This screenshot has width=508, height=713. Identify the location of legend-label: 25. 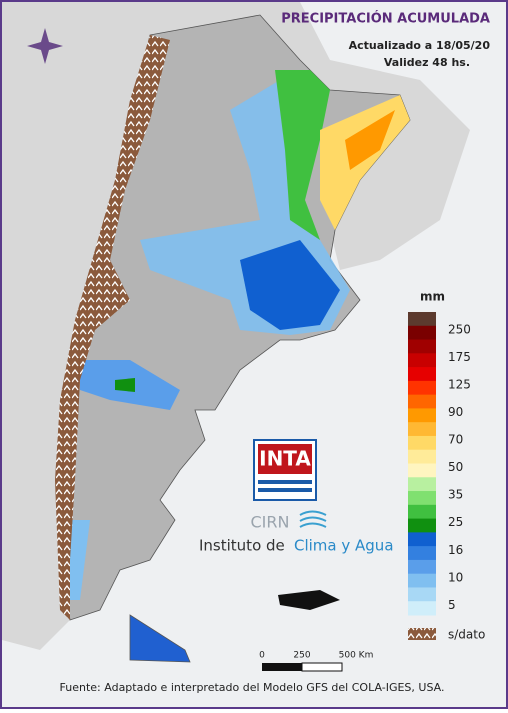
(455, 522).